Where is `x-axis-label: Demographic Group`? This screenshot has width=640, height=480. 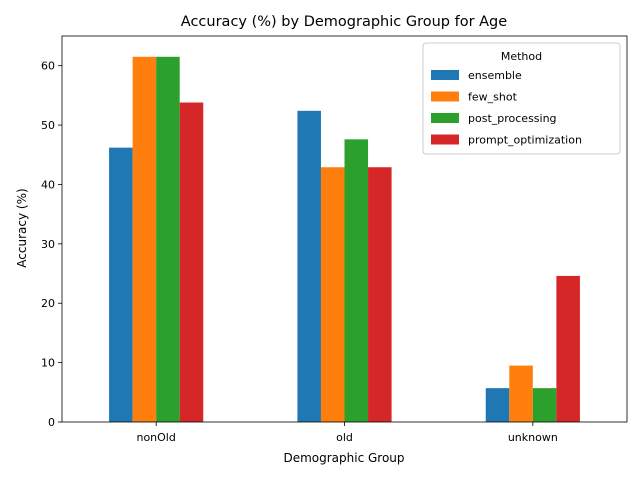 x-axis-label: Demographic Group is located at coordinates (343, 458).